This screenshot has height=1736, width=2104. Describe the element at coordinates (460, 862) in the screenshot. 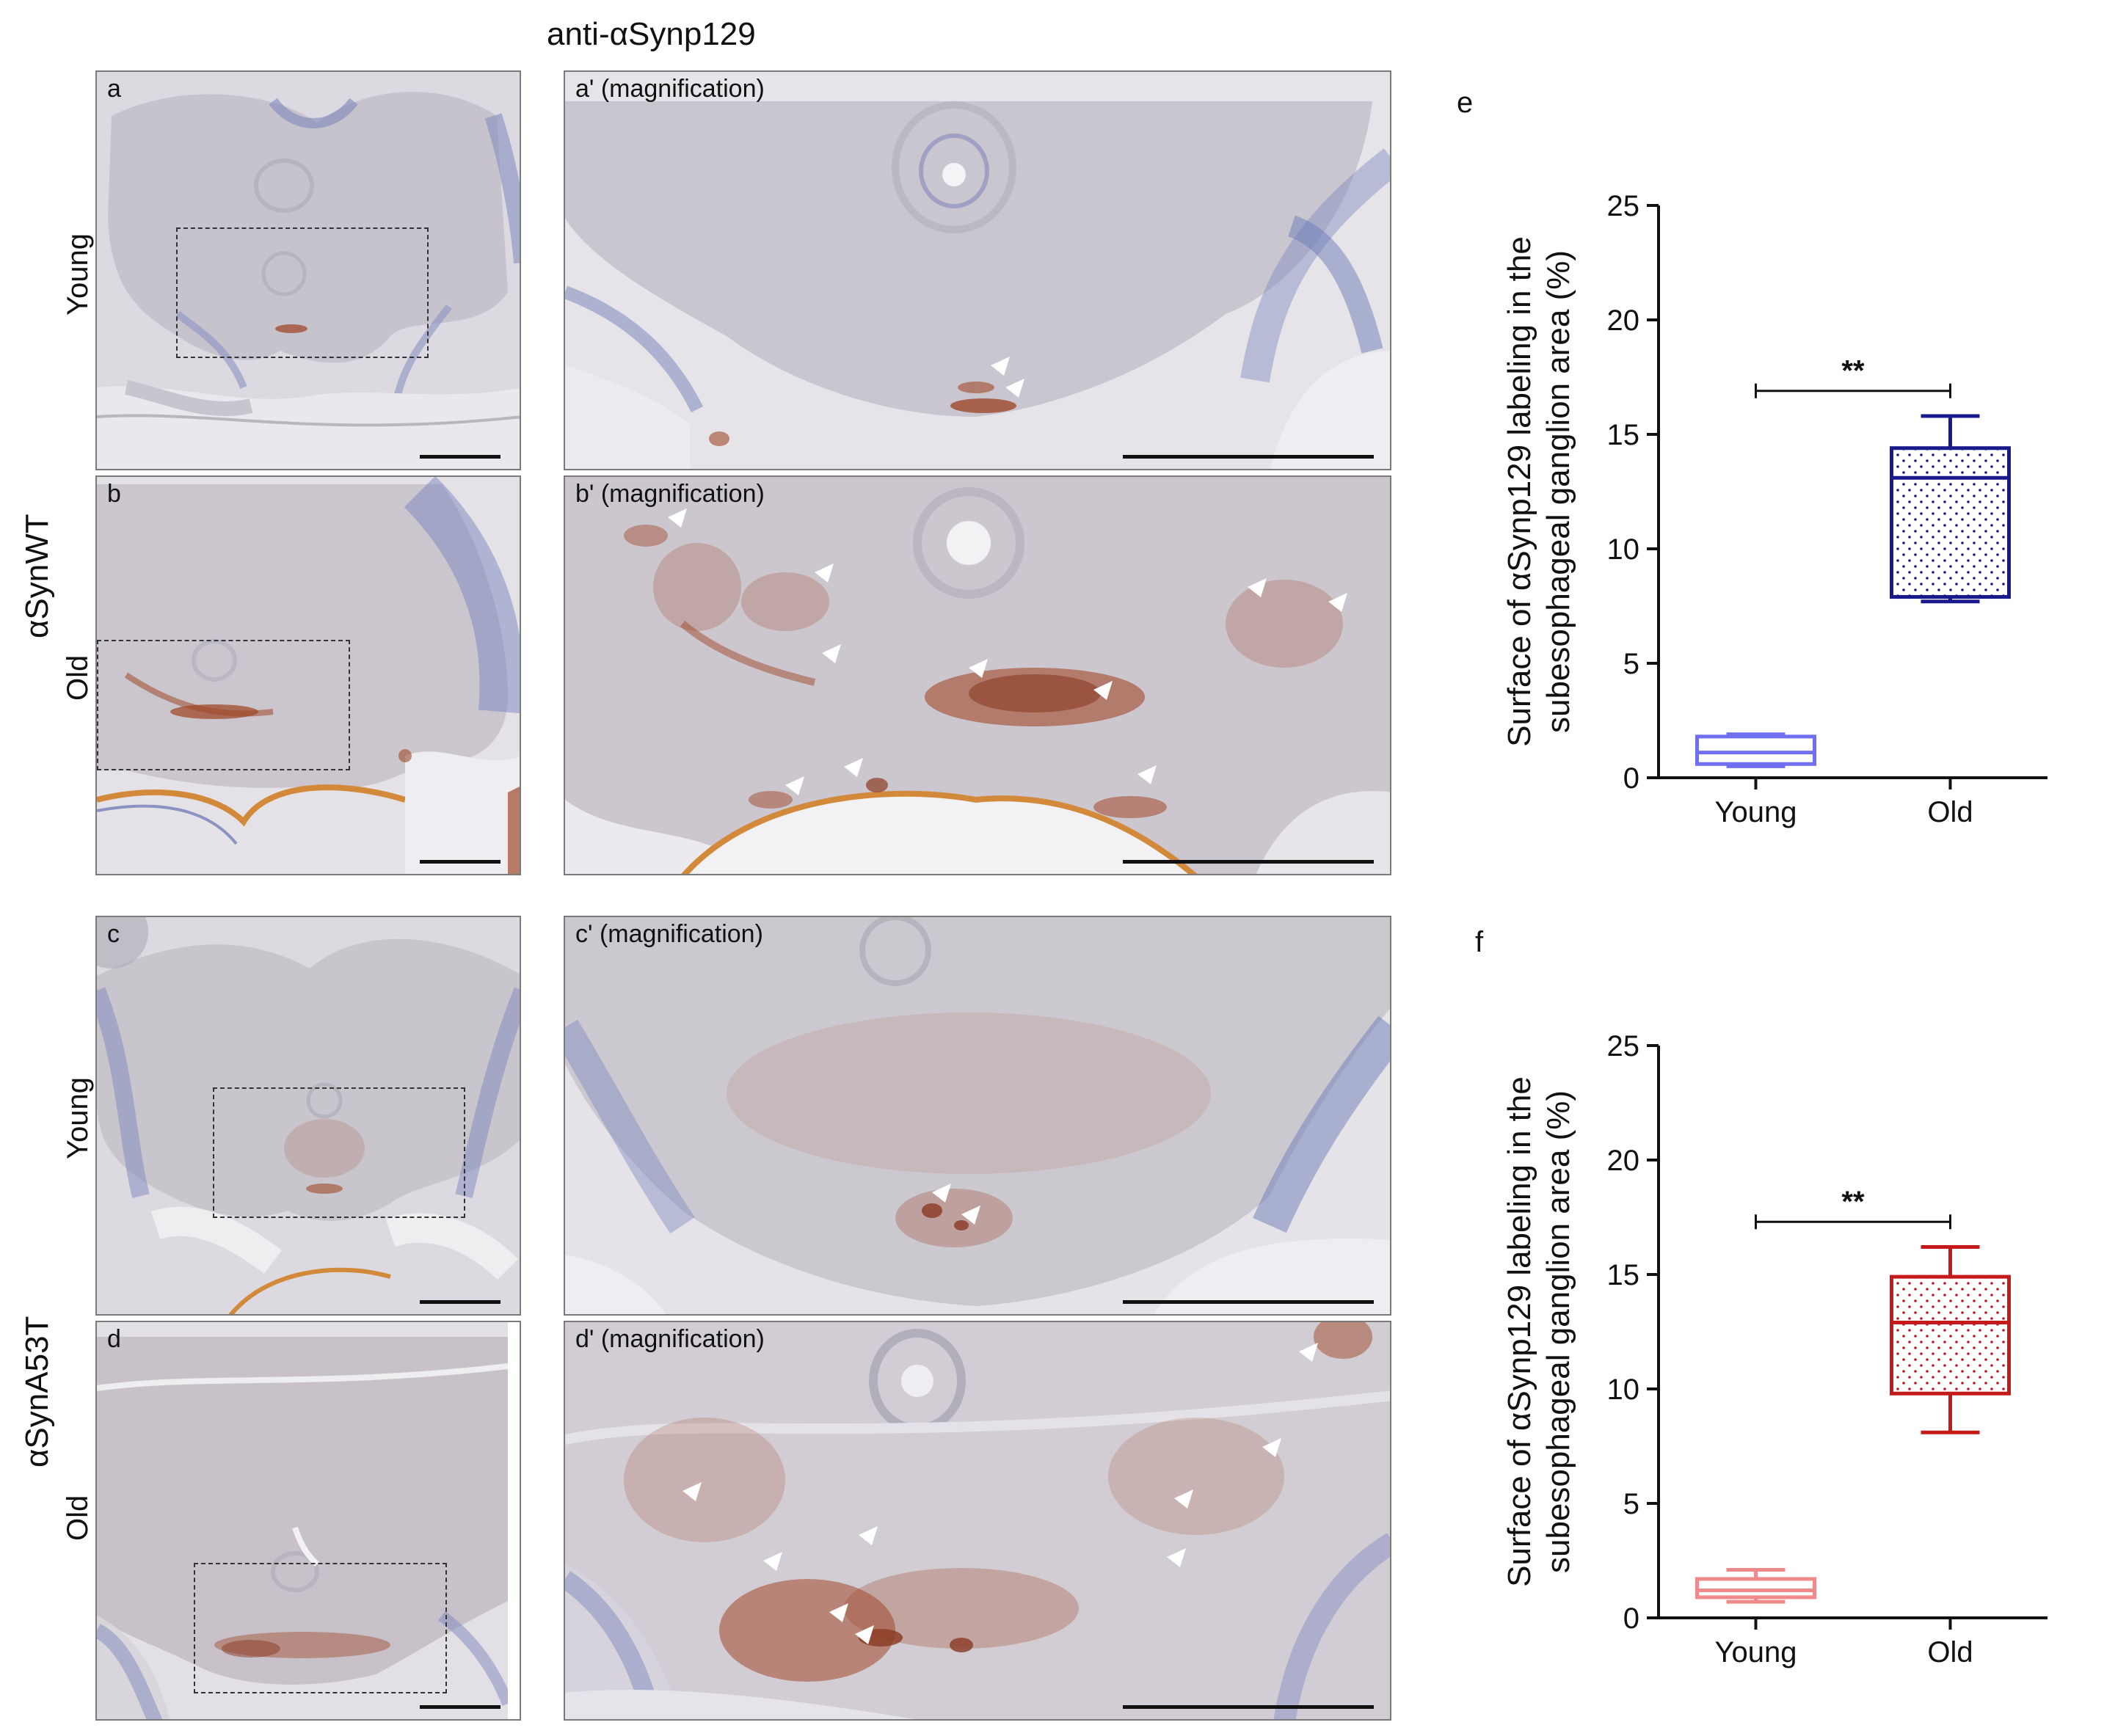

I see `scale-bar-b` at that location.